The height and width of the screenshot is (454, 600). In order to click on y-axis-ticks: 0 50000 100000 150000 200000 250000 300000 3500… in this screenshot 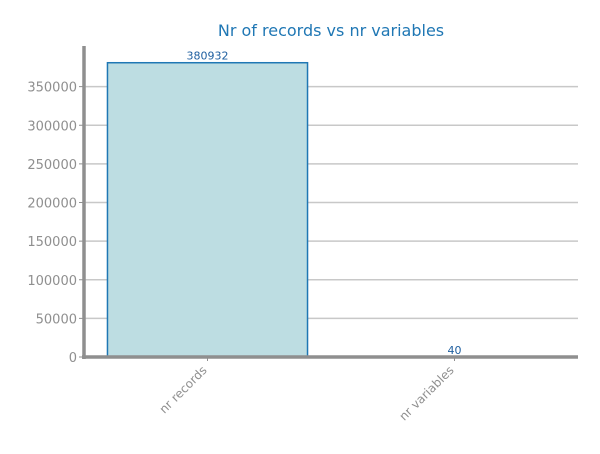, I will do `click(55, 223)`.